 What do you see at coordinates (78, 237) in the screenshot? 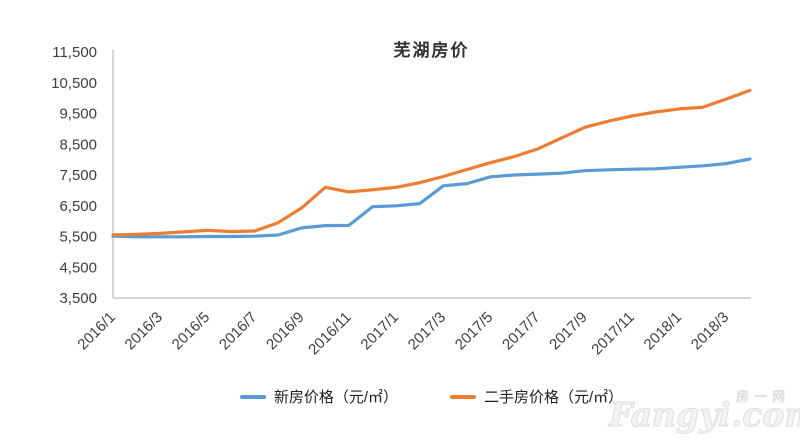
I see `y-tick-label: 5,500` at bounding box center [78, 237].